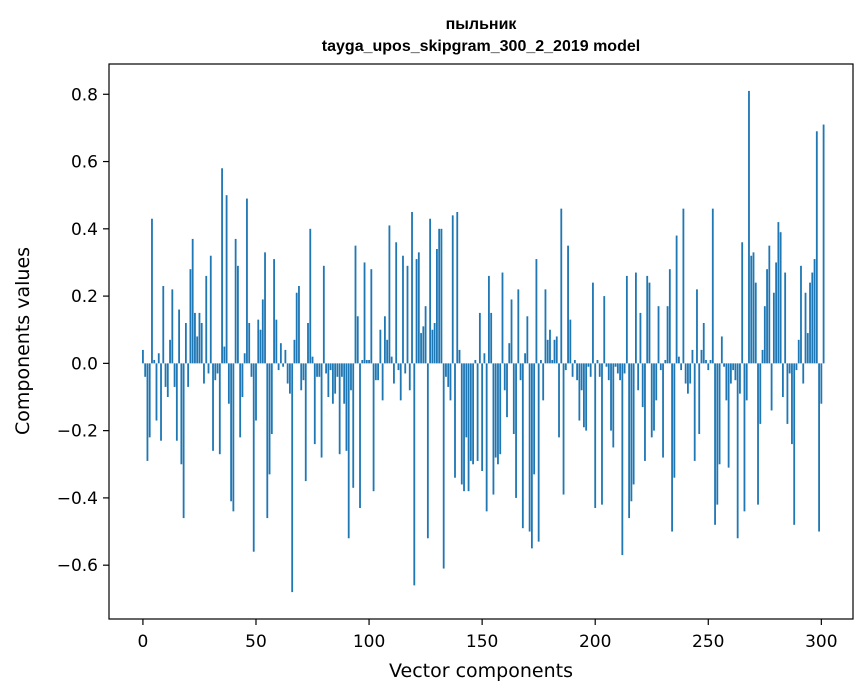 The image size is (867, 696). What do you see at coordinates (481, 46) in the screenshot?
I see `chart-subtitle: tayga_upos_skipgram_300_2_2019 model` at bounding box center [481, 46].